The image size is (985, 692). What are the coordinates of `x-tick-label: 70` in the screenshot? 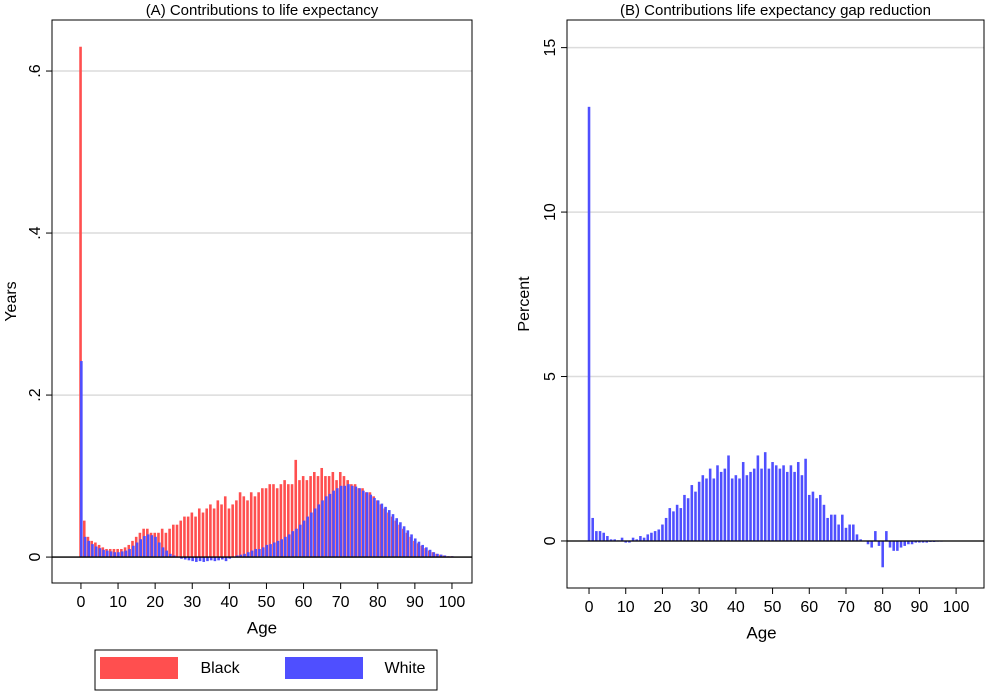 It's located at (341, 602).